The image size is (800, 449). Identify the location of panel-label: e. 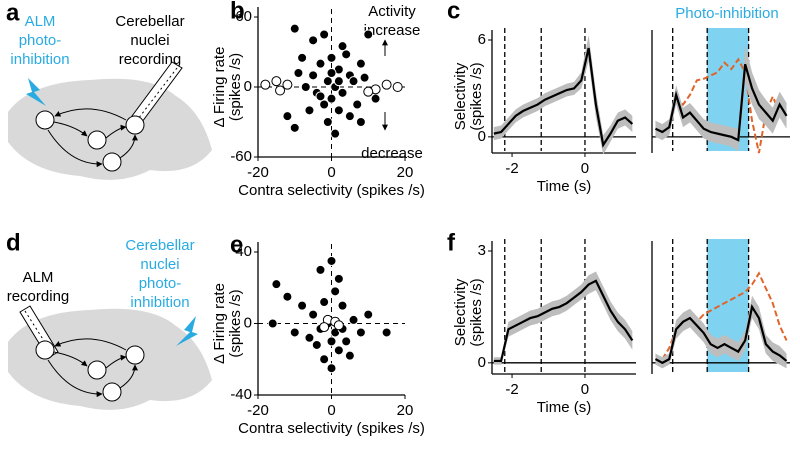
(236, 244).